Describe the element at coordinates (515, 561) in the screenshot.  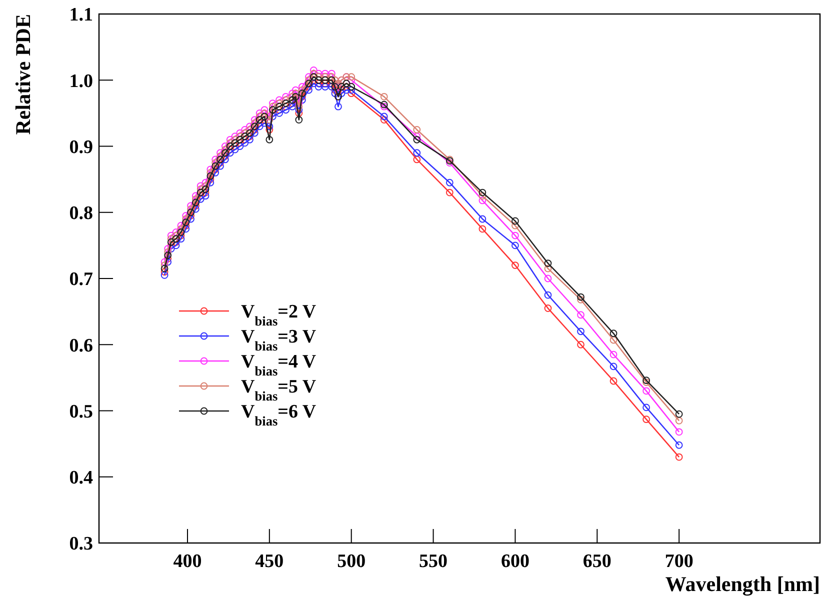
I see `x-tick-label: 600` at that location.